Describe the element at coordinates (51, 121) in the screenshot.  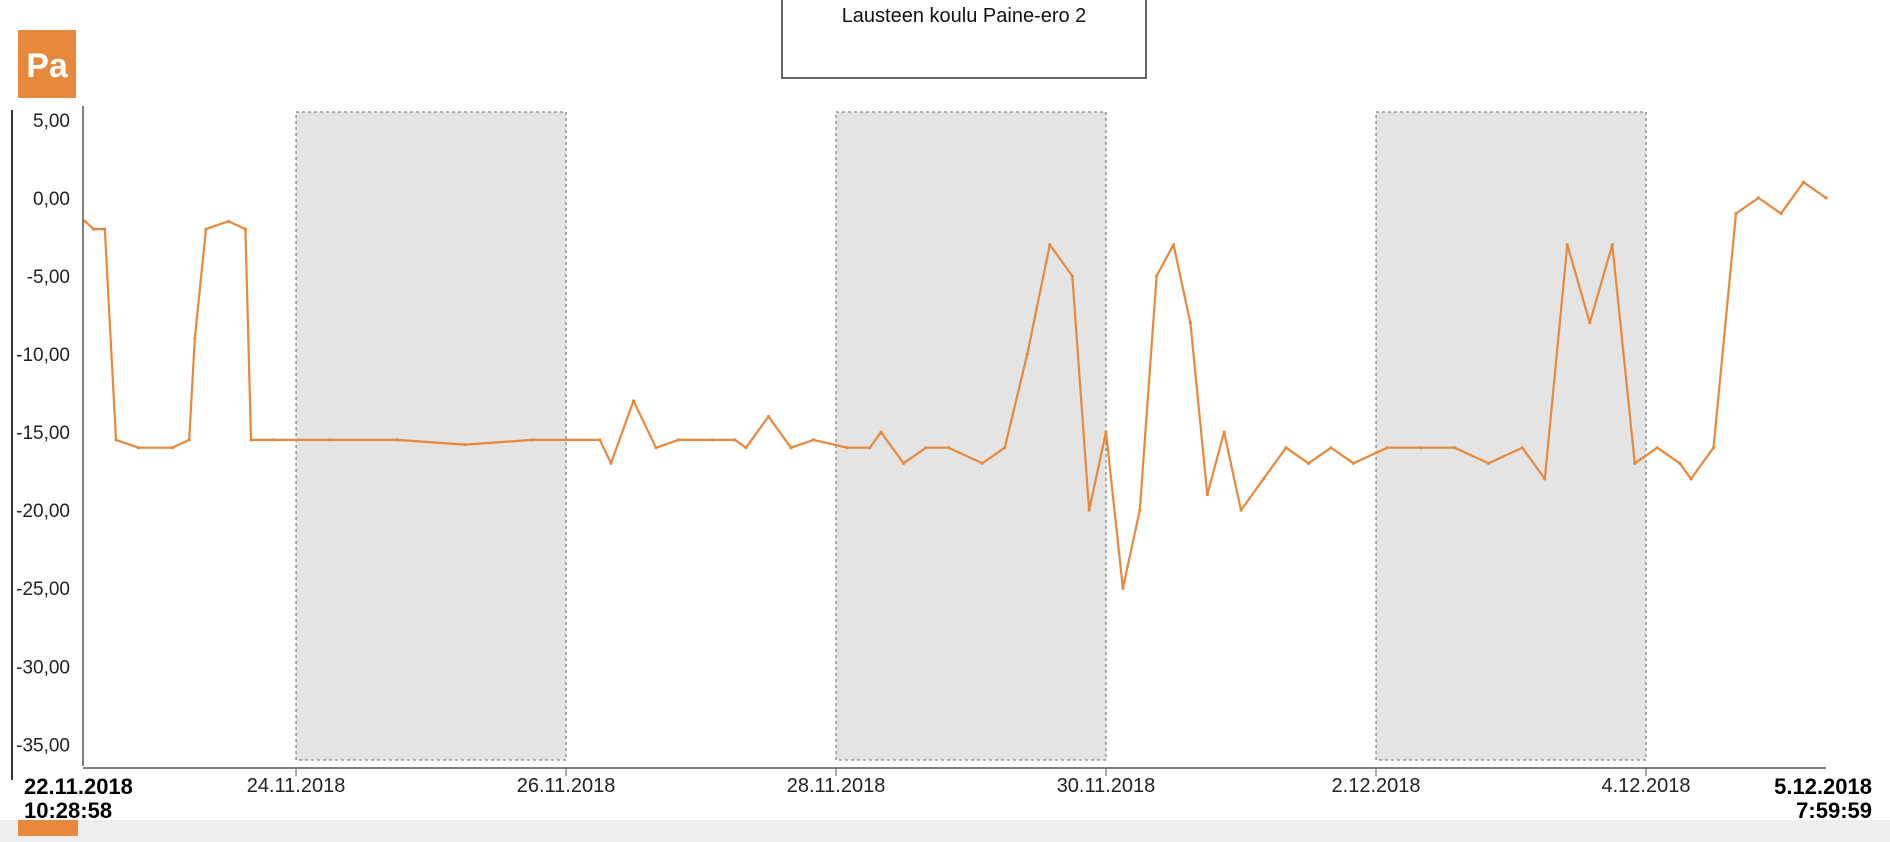
I see `y-tick-label: 5,00` at that location.